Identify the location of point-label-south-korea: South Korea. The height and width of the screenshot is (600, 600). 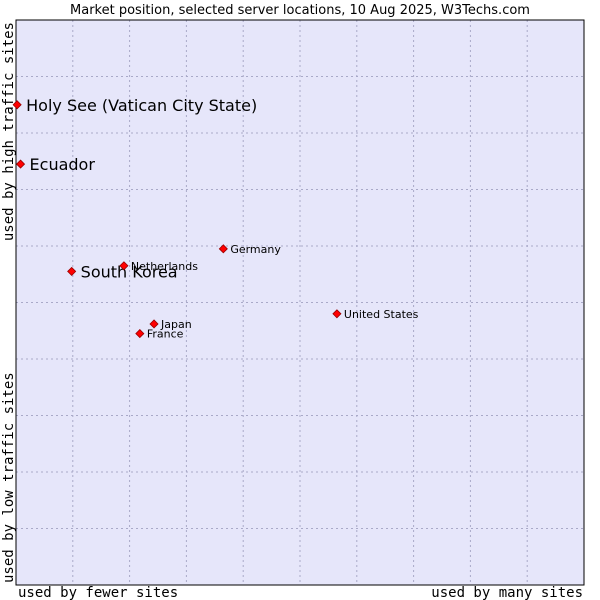
(129, 271).